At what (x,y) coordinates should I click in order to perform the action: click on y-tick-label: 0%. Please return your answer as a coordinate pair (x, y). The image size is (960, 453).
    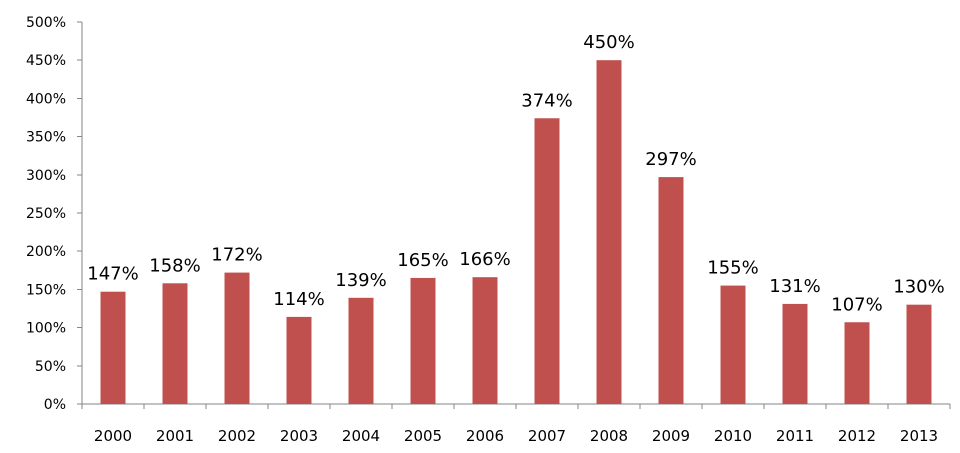
    Looking at the image, I should click on (55, 405).